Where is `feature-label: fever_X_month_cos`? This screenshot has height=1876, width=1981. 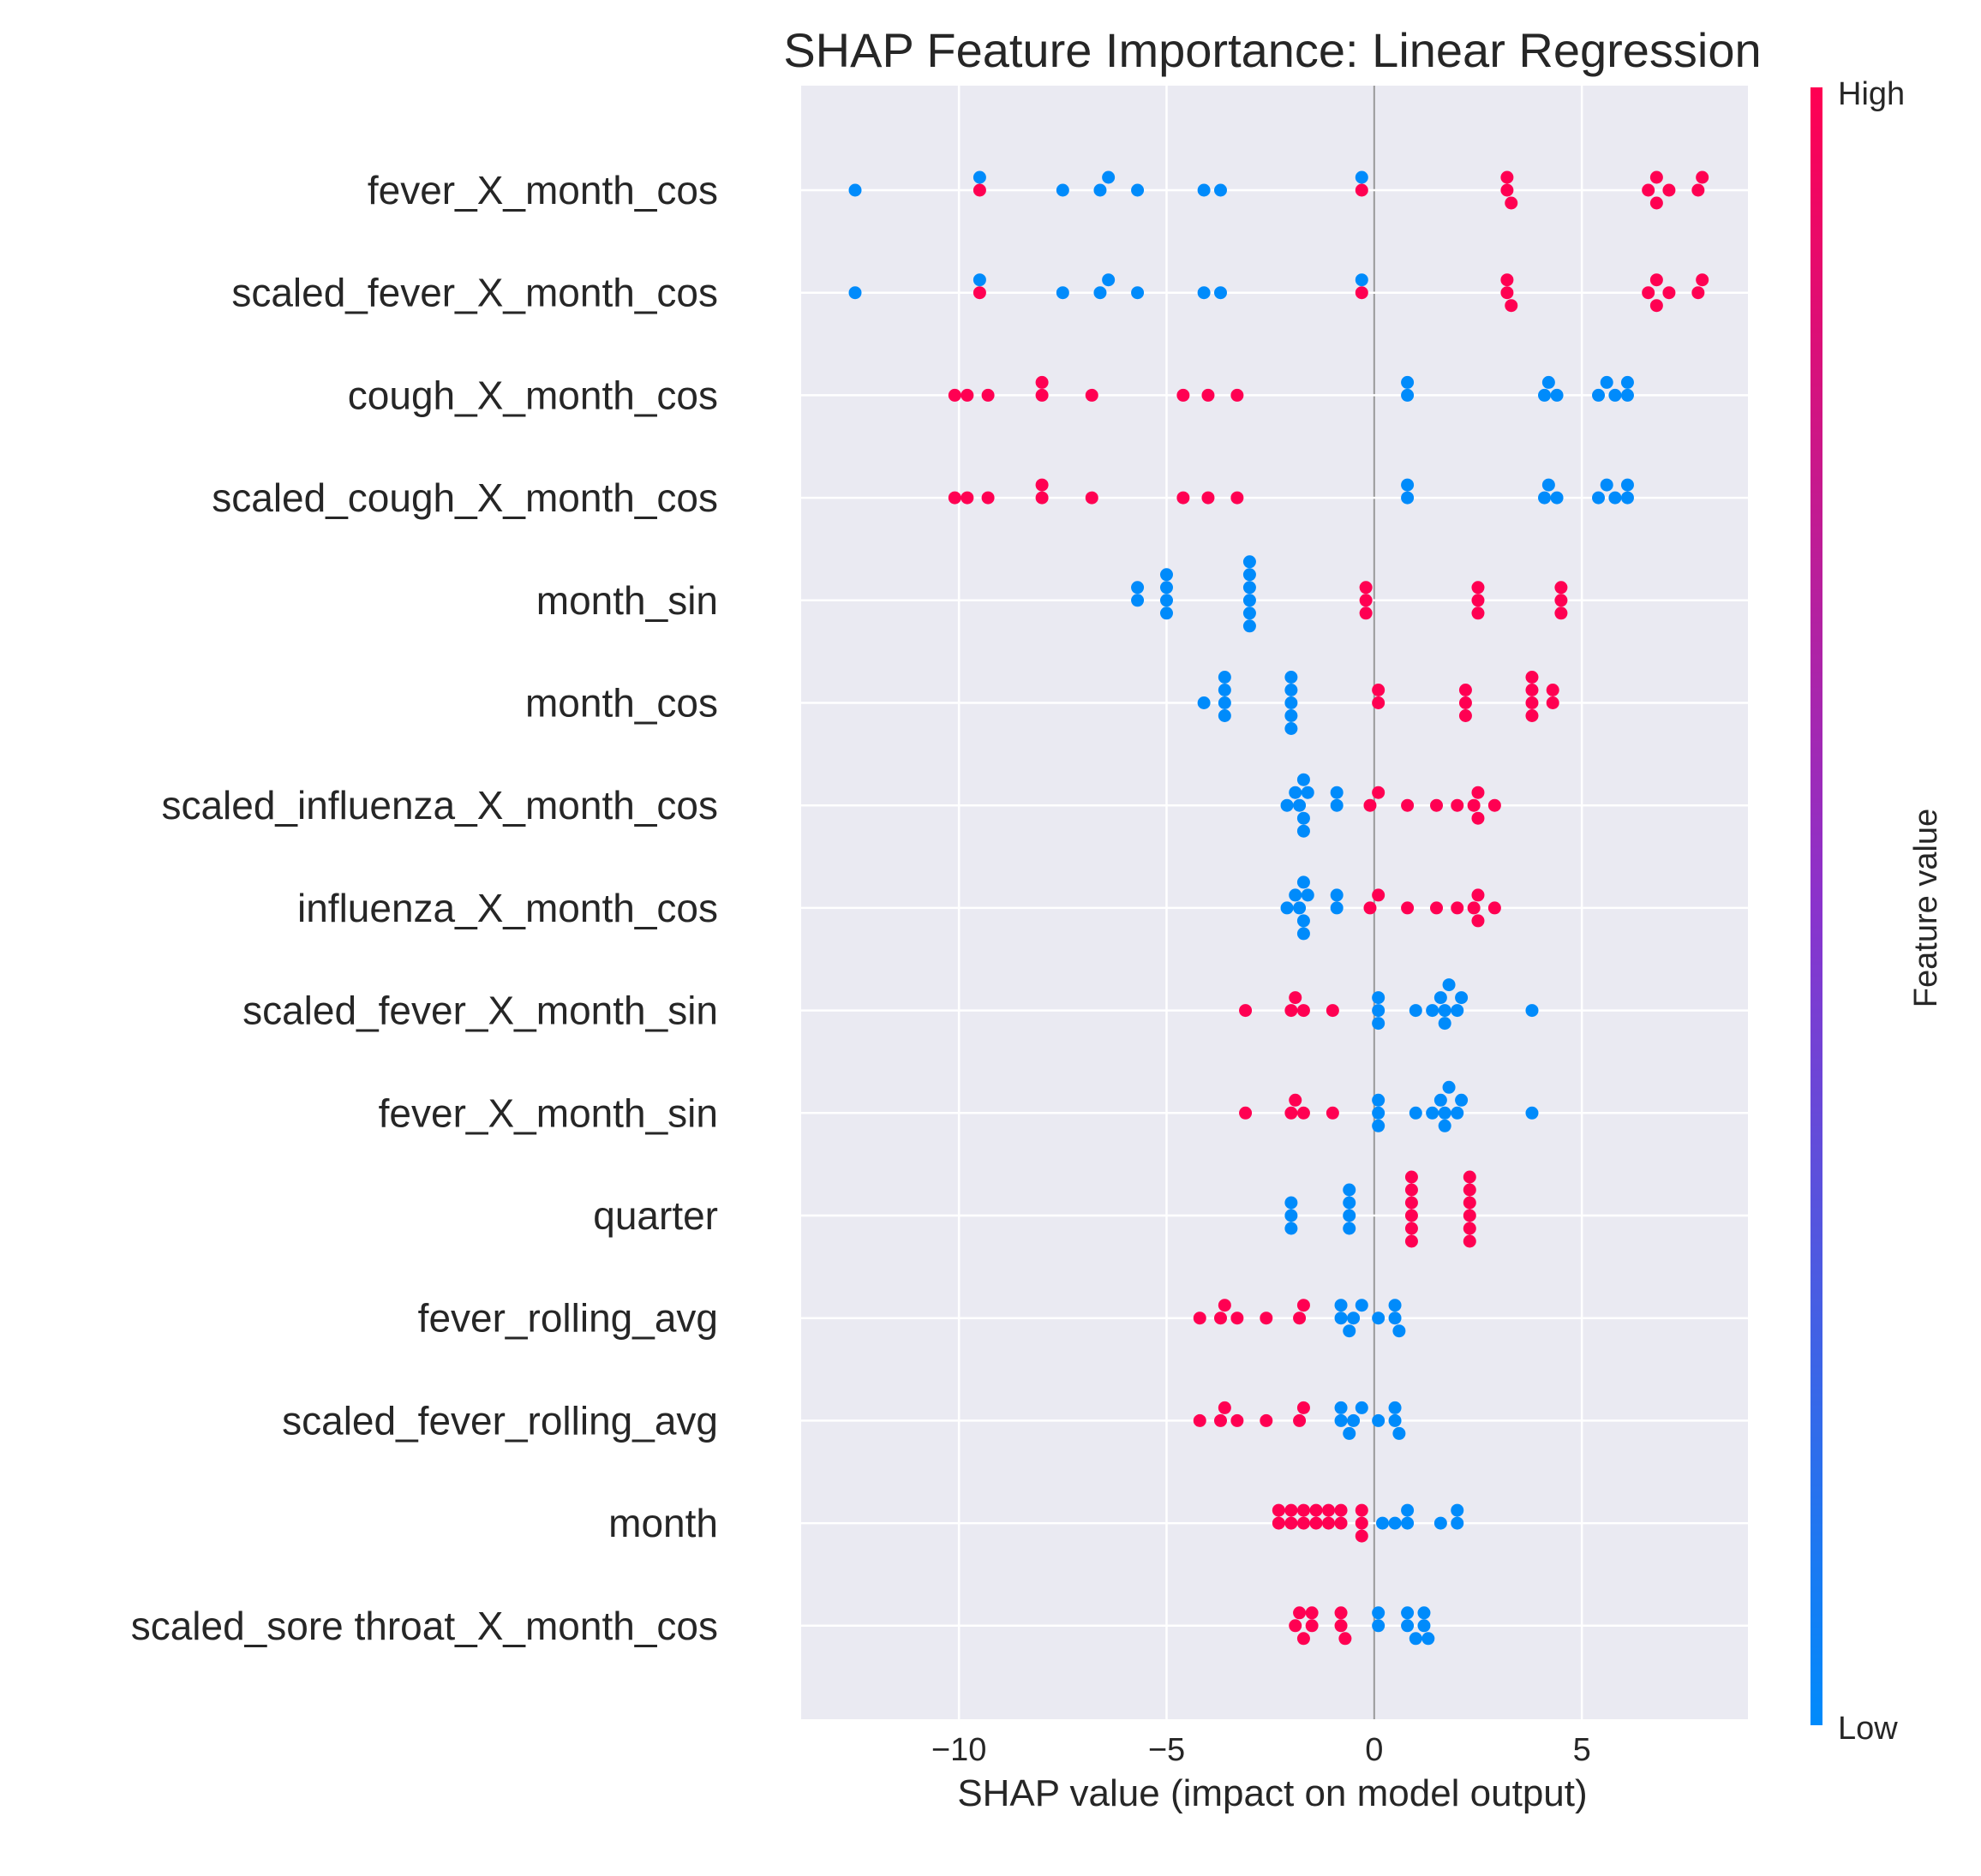 feature-label: fever_X_month_cos is located at coordinates (543, 190).